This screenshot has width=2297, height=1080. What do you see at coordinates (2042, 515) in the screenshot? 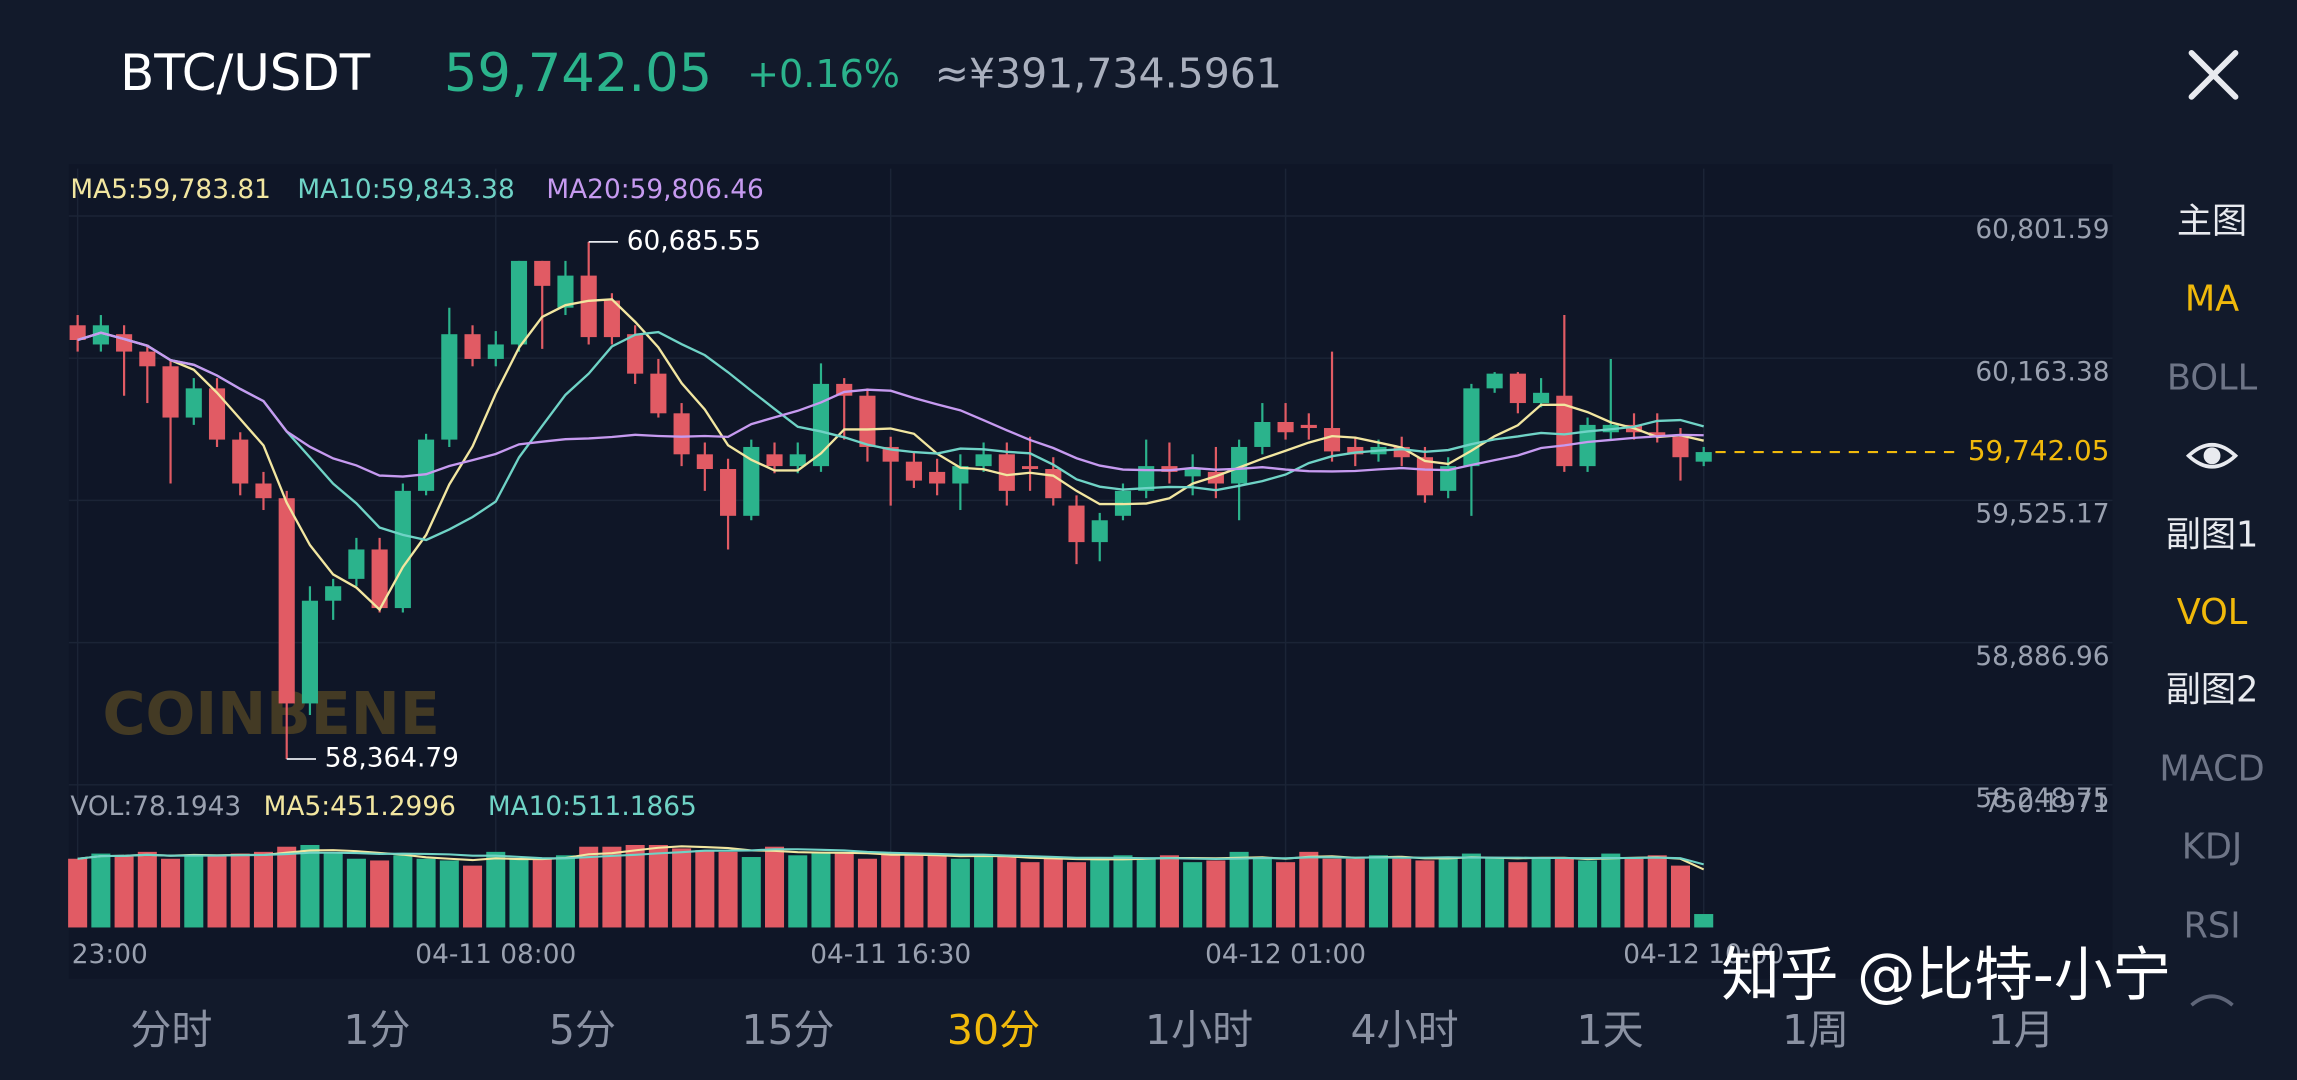
I see `y-tick-label: 59,525.17` at bounding box center [2042, 515].